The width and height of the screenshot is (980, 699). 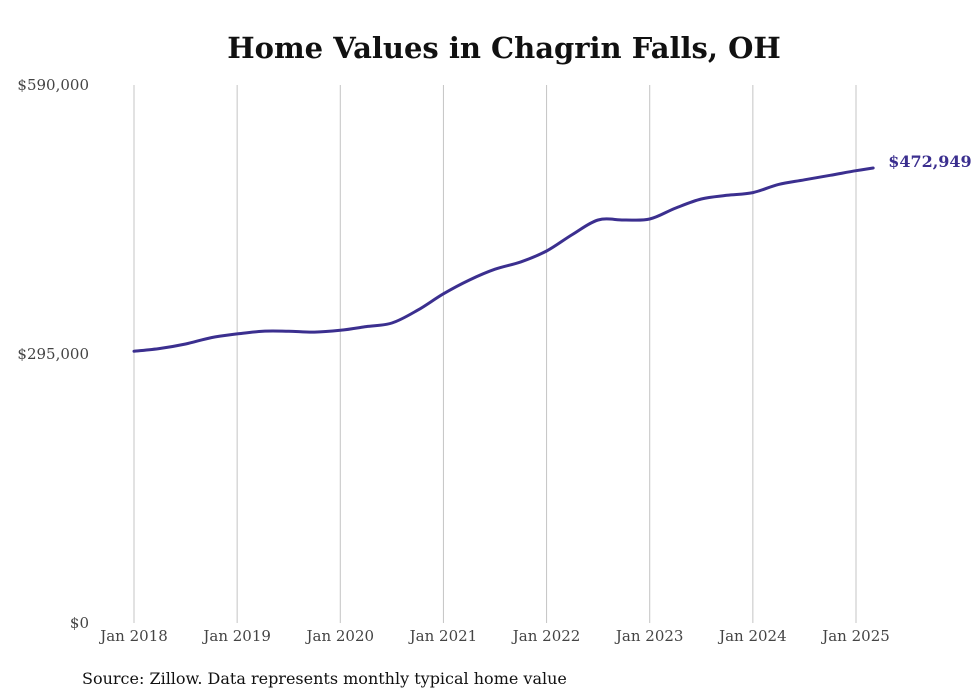 What do you see at coordinates (133, 636) in the screenshot?
I see `x-tick-label: Jan 2018` at bounding box center [133, 636].